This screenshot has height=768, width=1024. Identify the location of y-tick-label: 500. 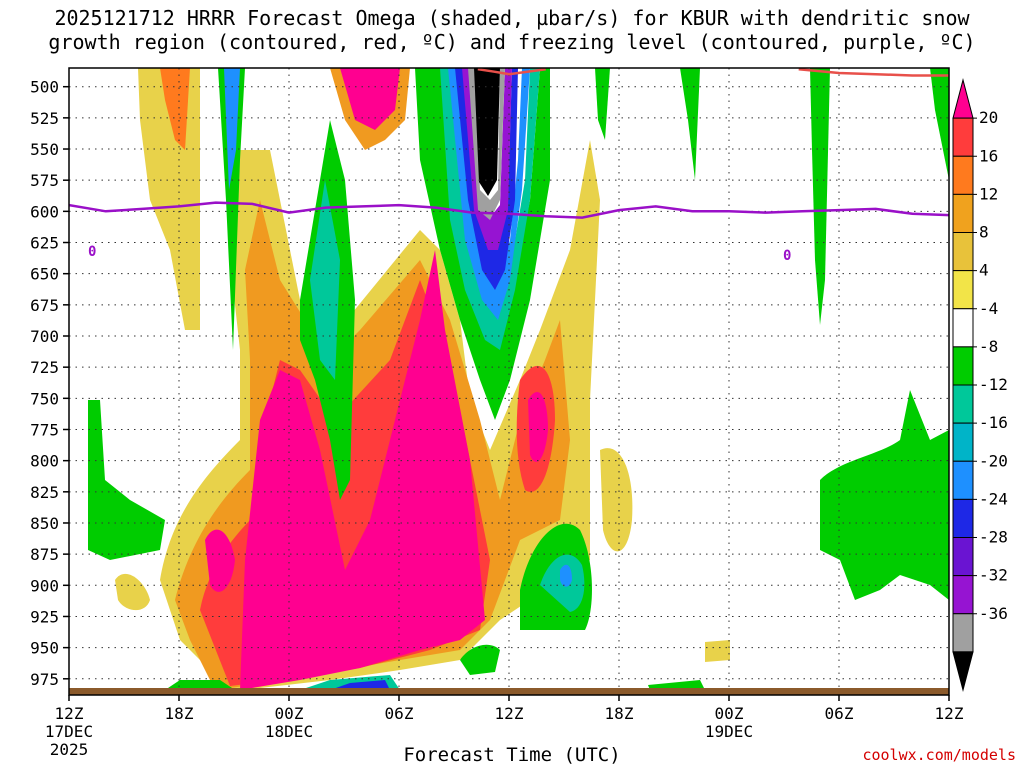
(44, 87).